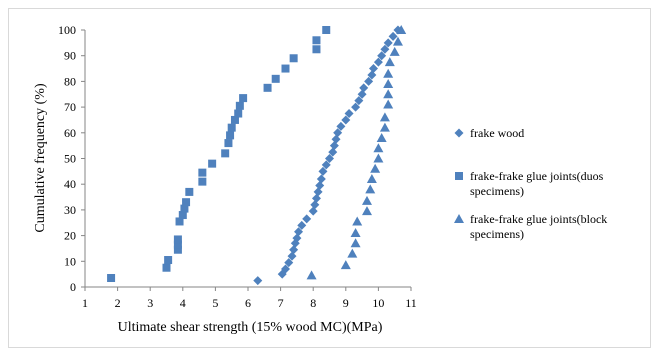  I want to click on y-tick-label: 60, so click(70, 133).